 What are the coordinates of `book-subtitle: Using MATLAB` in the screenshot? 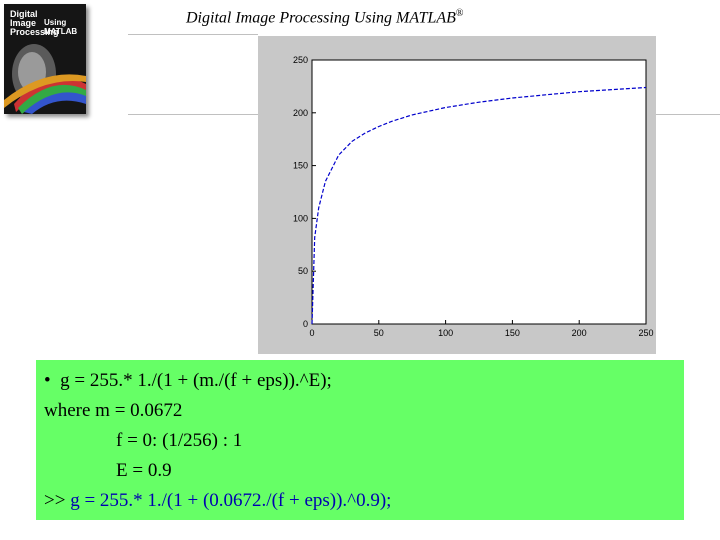 It's located at (61, 27).